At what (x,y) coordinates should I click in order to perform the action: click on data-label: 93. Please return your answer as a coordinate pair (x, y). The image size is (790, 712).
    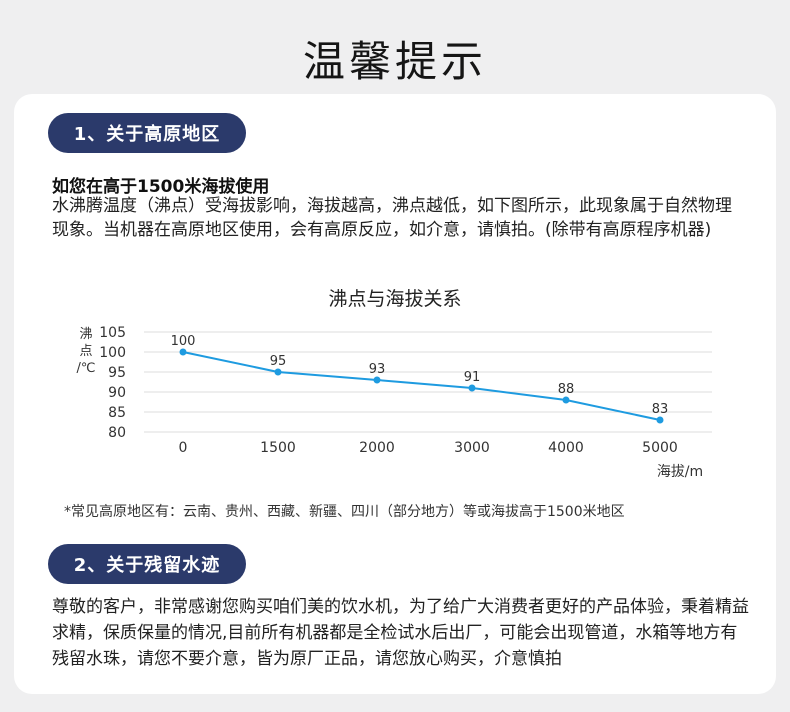
    Looking at the image, I should click on (377, 369).